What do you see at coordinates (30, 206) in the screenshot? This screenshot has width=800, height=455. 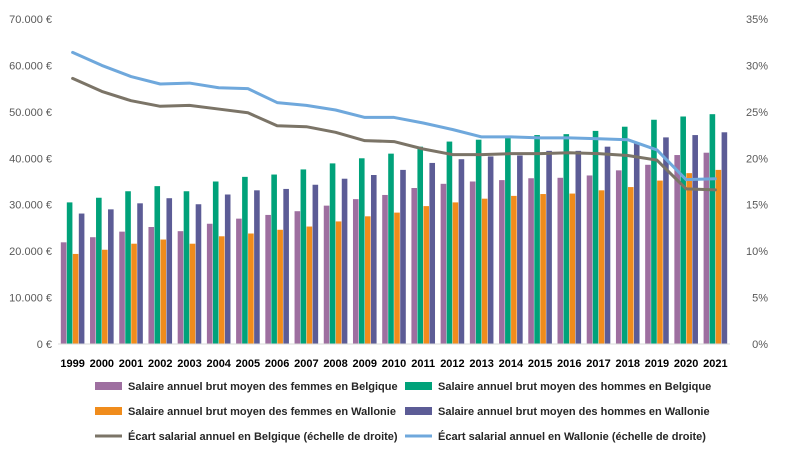 I see `left-tick-label: 30.000 €` at bounding box center [30, 206].